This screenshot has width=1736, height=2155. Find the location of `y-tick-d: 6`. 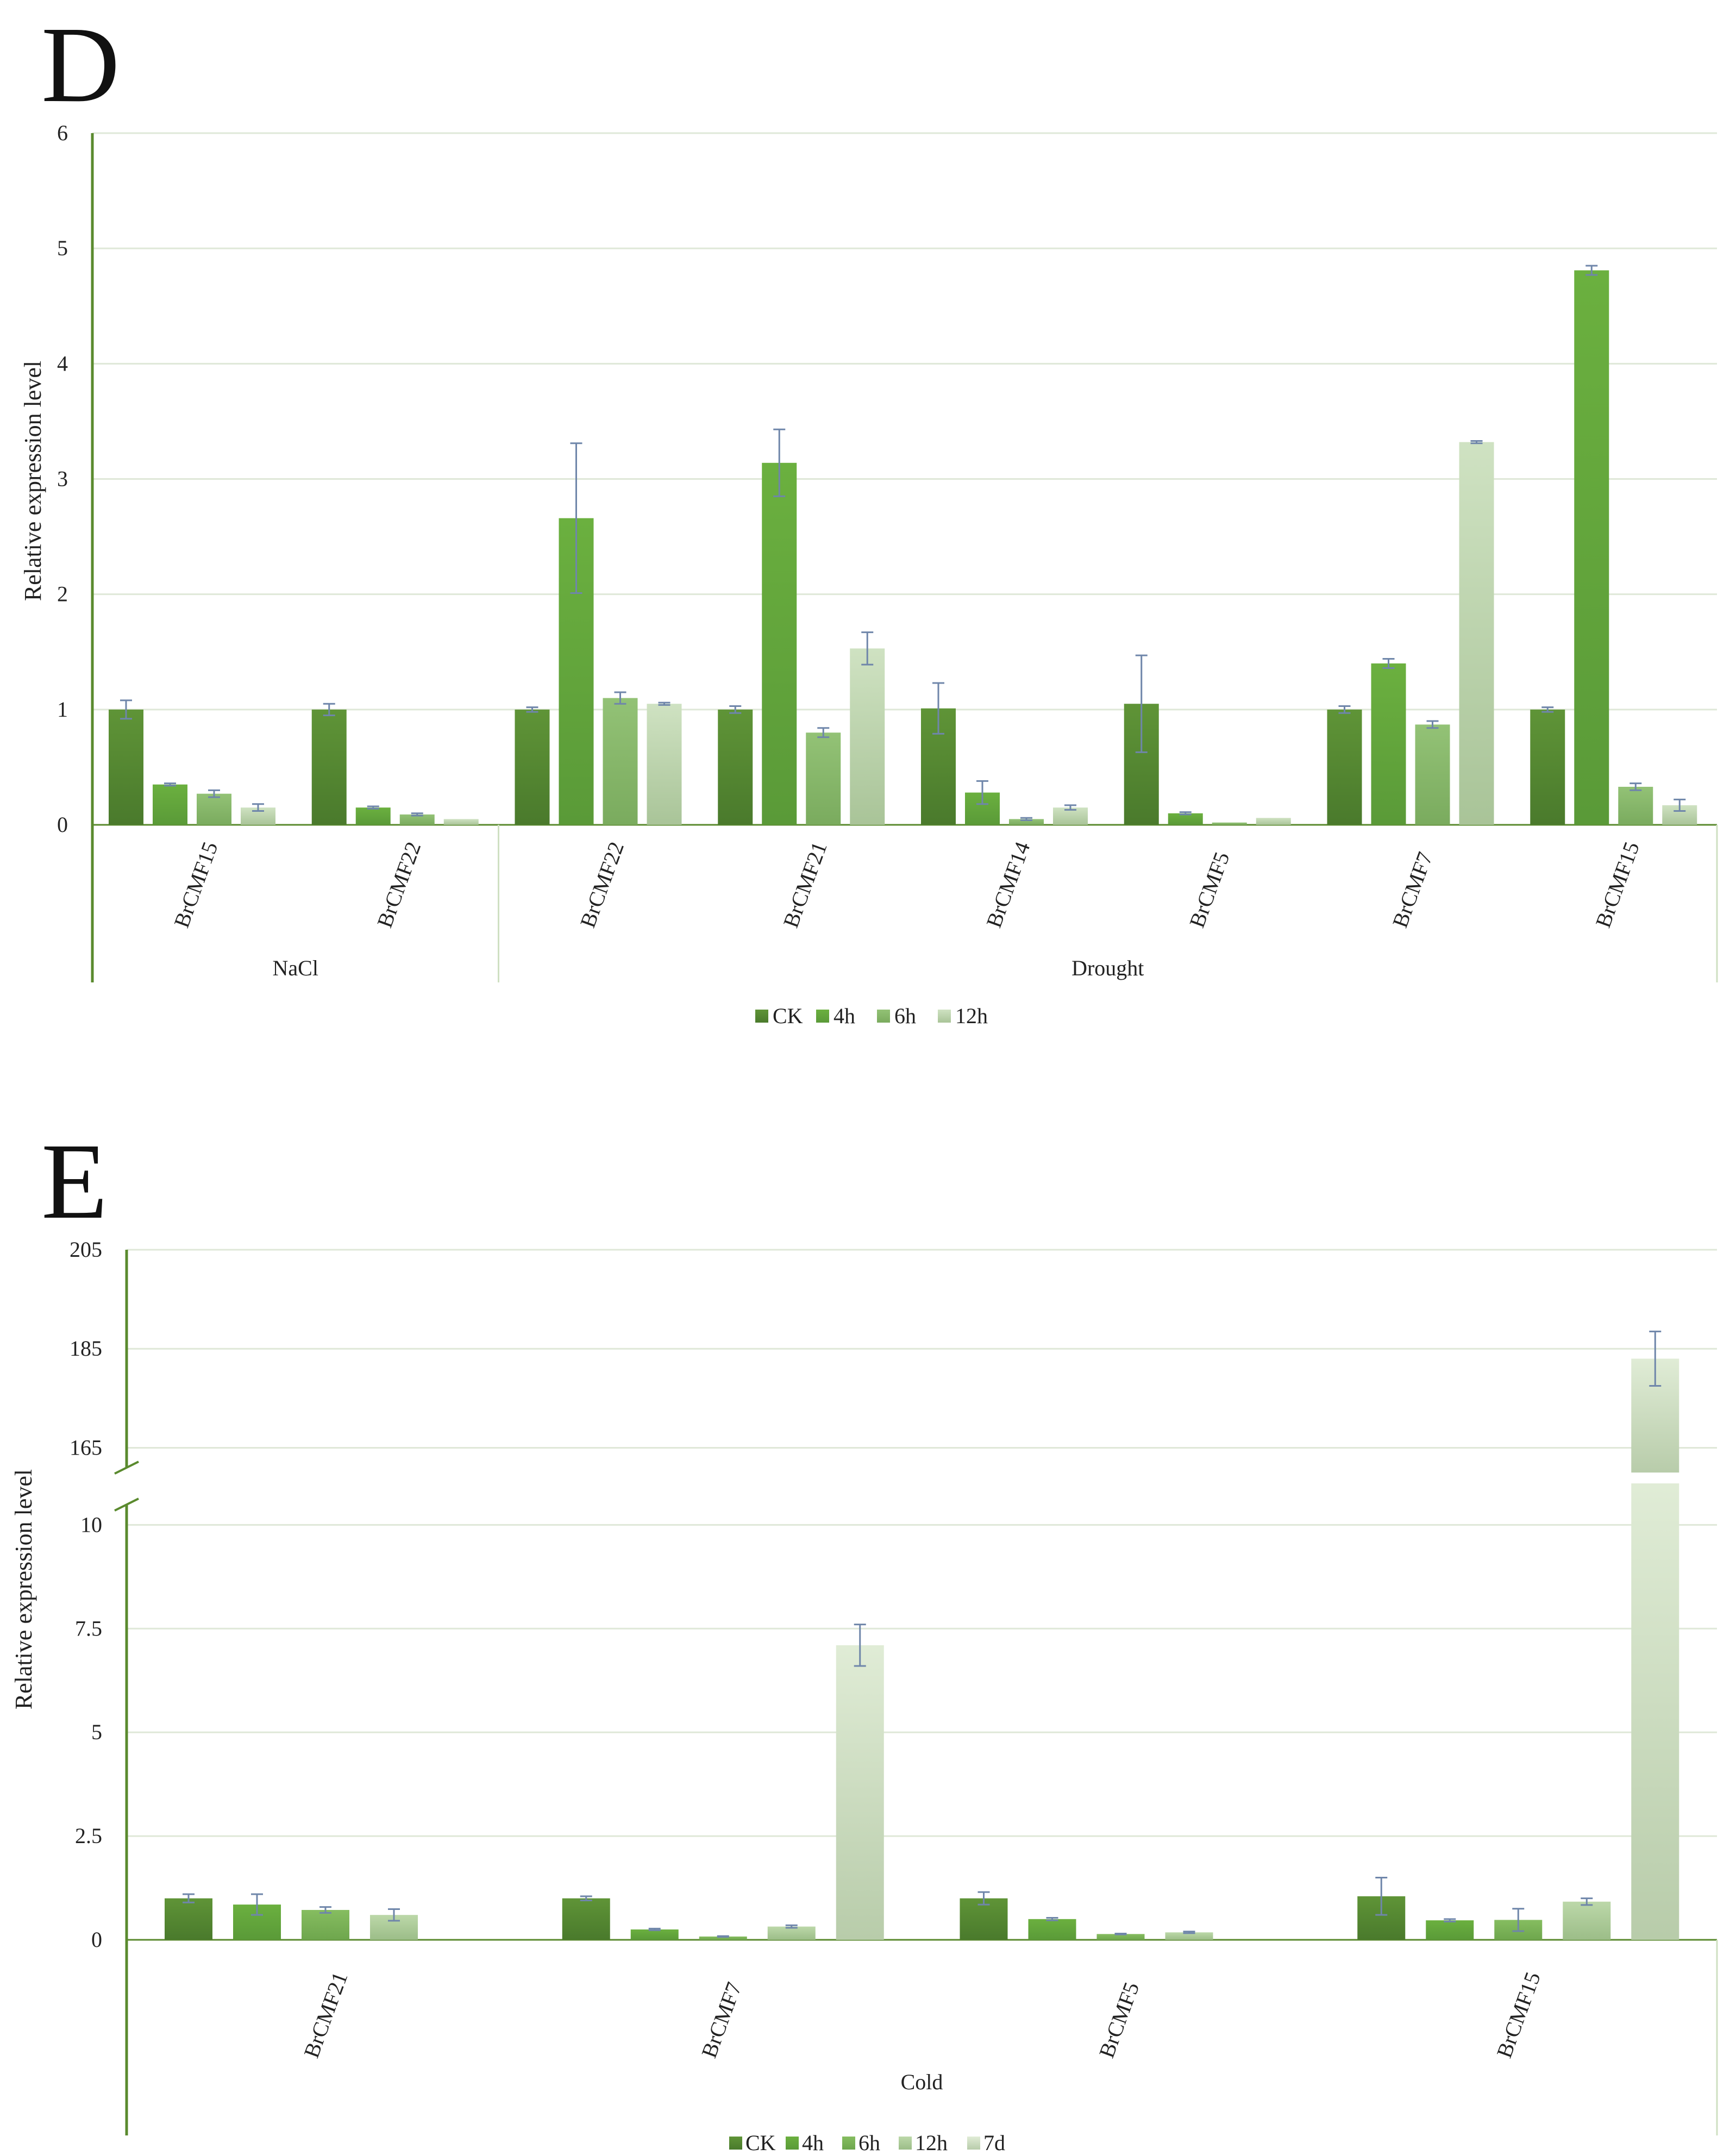

y-tick-d: 6 is located at coordinates (63, 133).